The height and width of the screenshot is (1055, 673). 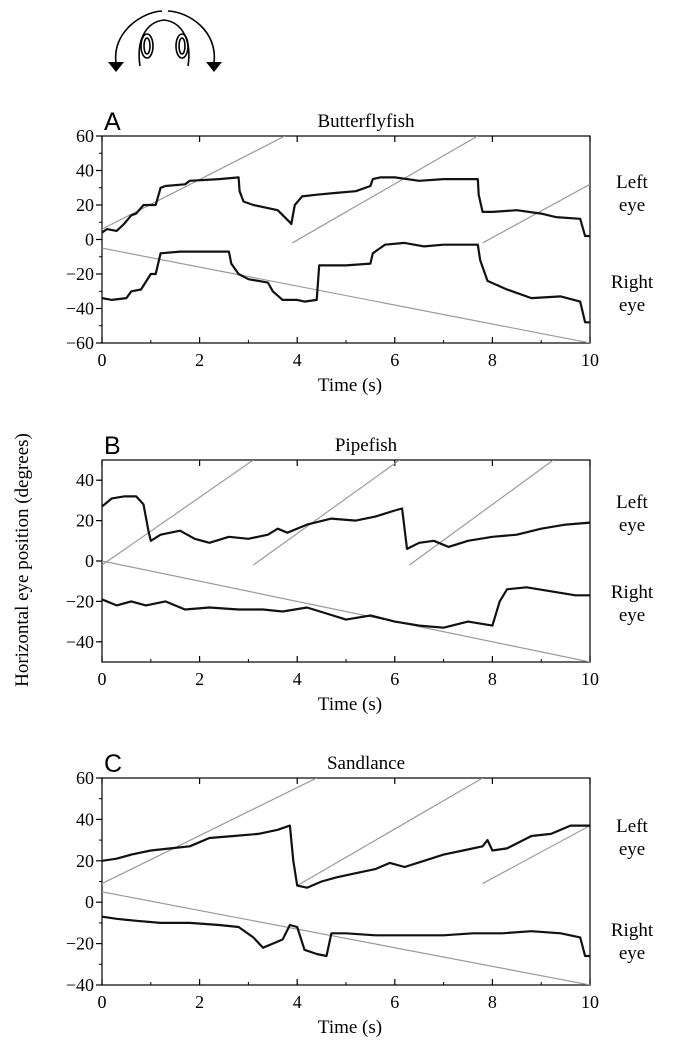 What do you see at coordinates (112, 446) in the screenshot?
I see `panel-letter: B` at bounding box center [112, 446].